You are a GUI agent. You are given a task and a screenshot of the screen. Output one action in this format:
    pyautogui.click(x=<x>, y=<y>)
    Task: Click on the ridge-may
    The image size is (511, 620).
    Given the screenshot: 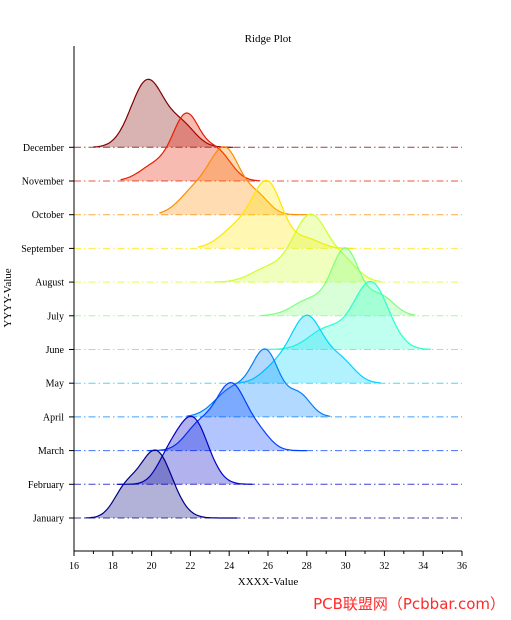 What is the action you would take?
    pyautogui.click(x=268, y=349)
    